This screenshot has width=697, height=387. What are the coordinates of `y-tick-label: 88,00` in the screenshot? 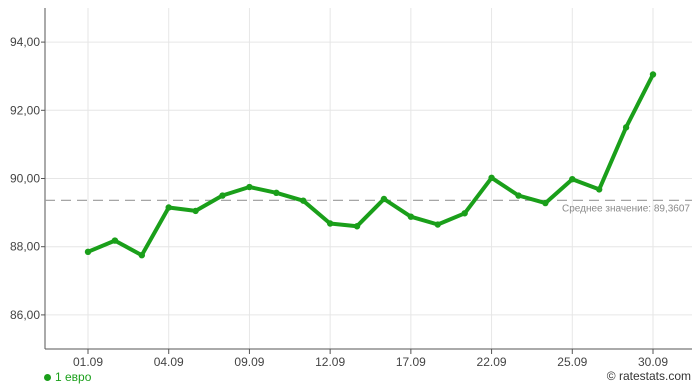 It's located at (25, 247).